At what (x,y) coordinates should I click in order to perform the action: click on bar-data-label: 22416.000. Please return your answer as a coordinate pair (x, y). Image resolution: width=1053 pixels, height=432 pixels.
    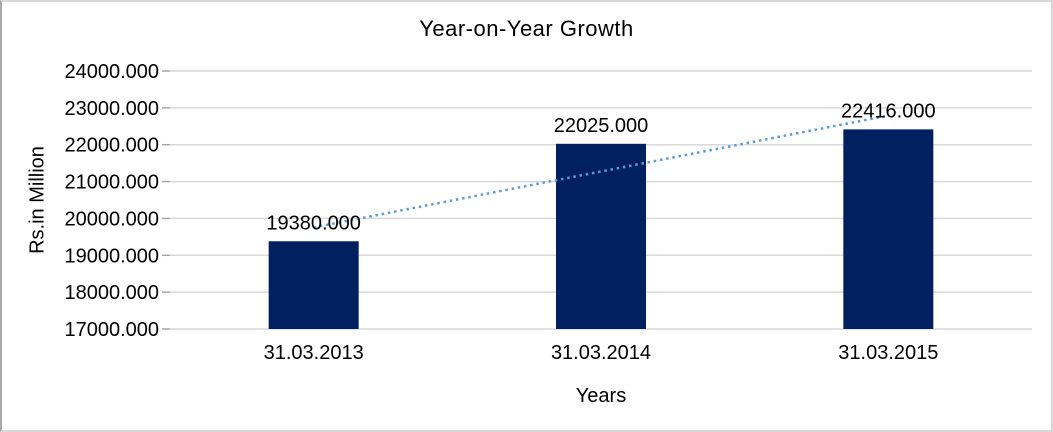
    Looking at the image, I should click on (888, 111).